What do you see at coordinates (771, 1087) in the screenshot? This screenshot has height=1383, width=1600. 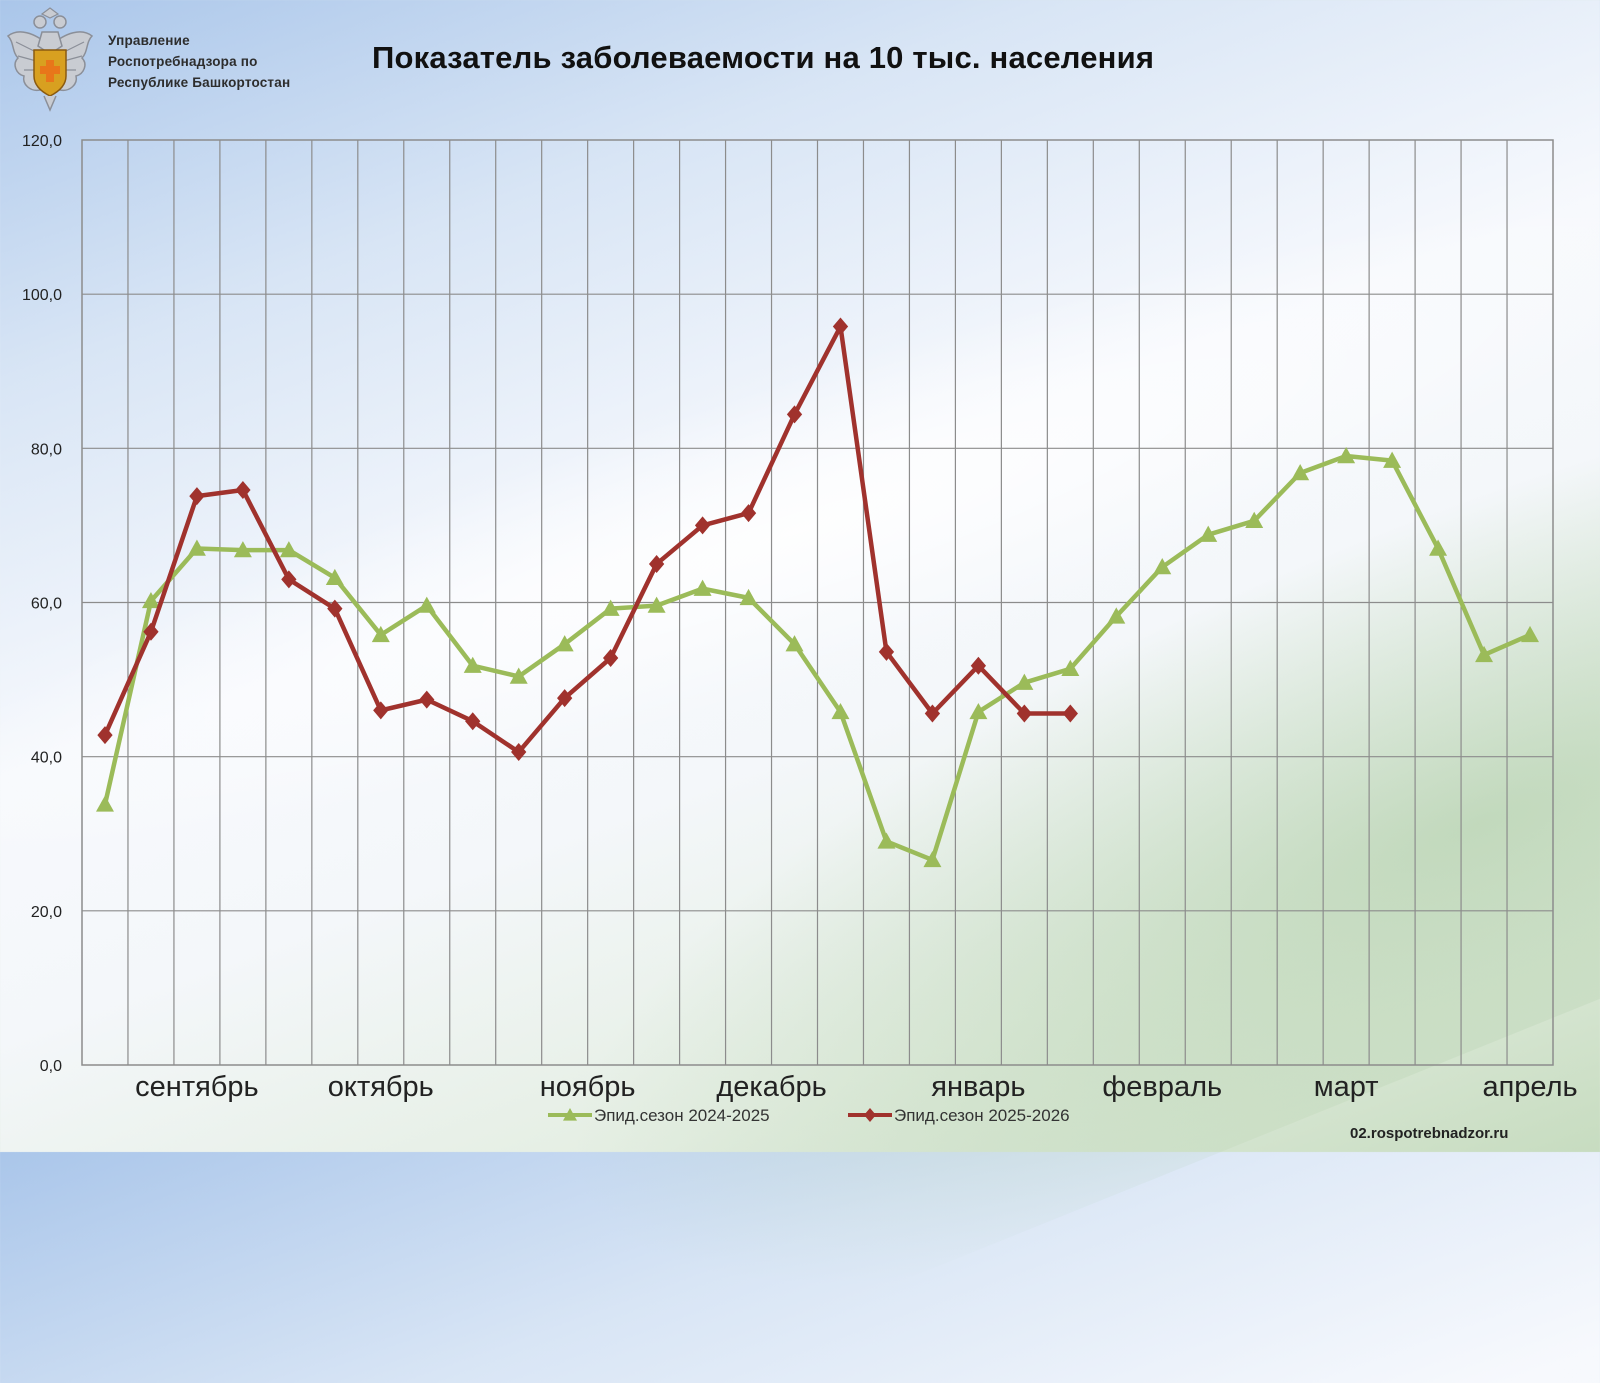 I see `x-month-label: декабрь` at bounding box center [771, 1087].